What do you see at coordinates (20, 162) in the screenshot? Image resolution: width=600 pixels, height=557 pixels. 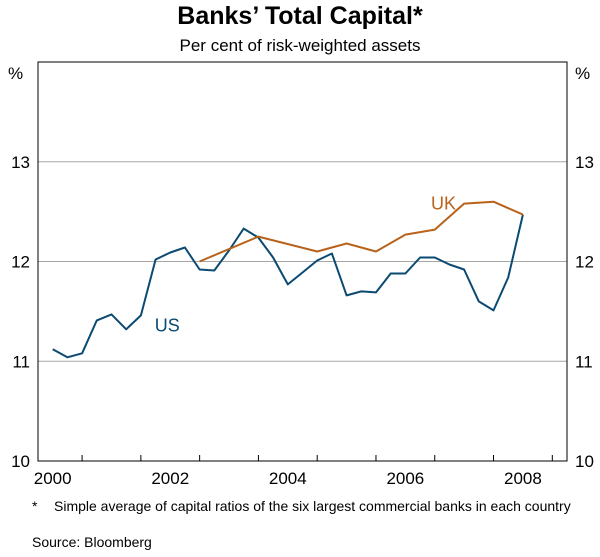 I see `y-tick-left-13: 13` at bounding box center [20, 162].